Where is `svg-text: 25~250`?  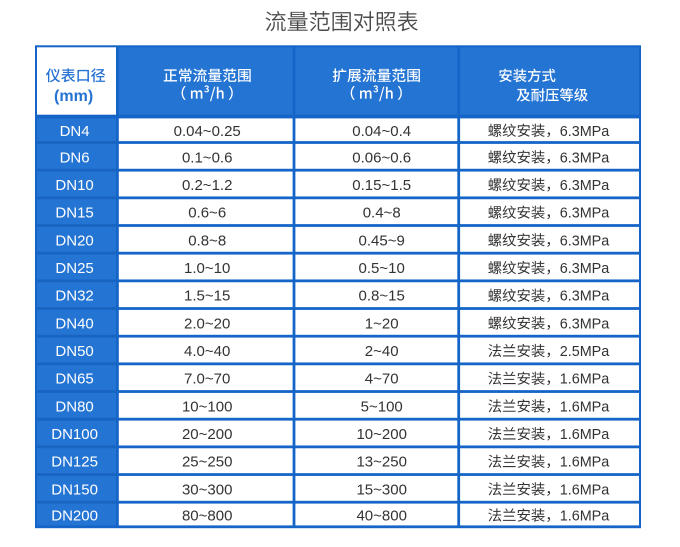
svg-text: 25~250 is located at coordinates (207, 462).